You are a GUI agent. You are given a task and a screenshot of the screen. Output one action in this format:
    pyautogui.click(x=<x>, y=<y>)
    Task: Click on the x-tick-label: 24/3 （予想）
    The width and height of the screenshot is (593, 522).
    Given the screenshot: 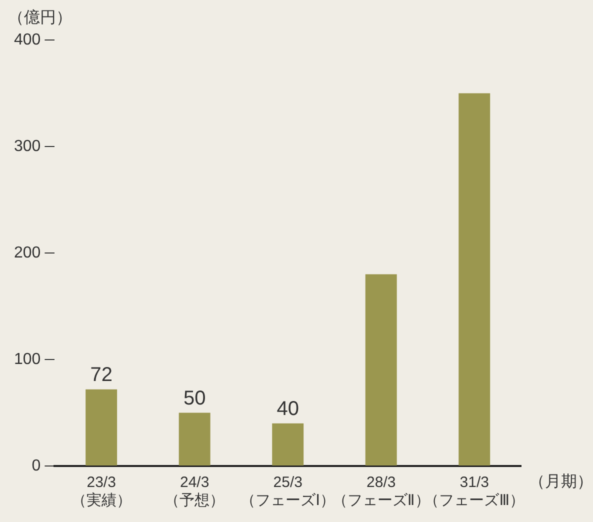 What is the action you would take?
    pyautogui.click(x=194, y=492)
    